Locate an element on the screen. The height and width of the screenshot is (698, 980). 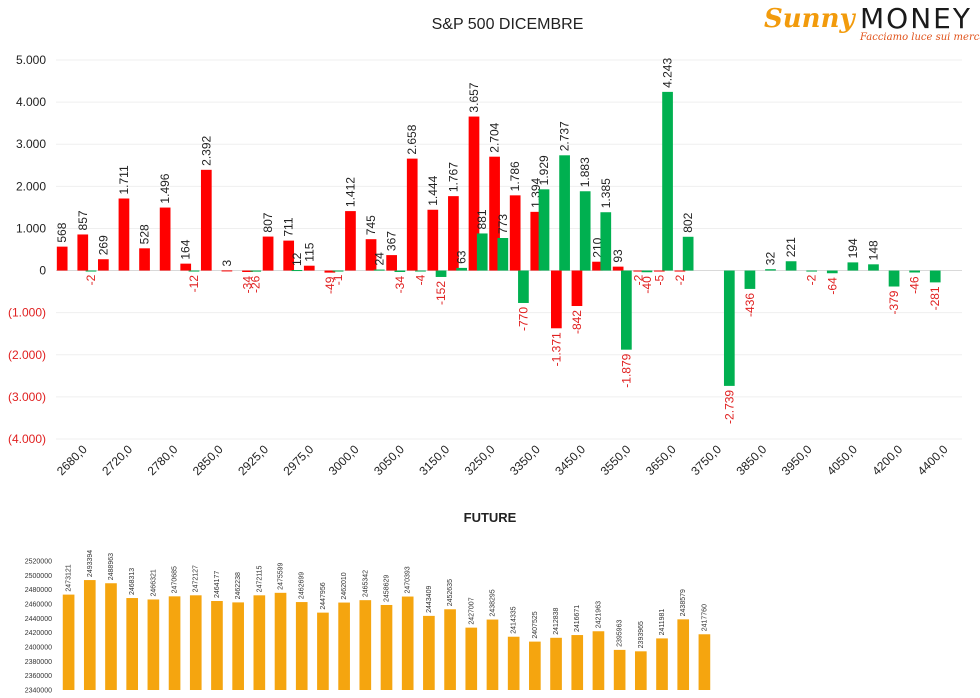
data-label: 773 is located at coordinates (503, 224).